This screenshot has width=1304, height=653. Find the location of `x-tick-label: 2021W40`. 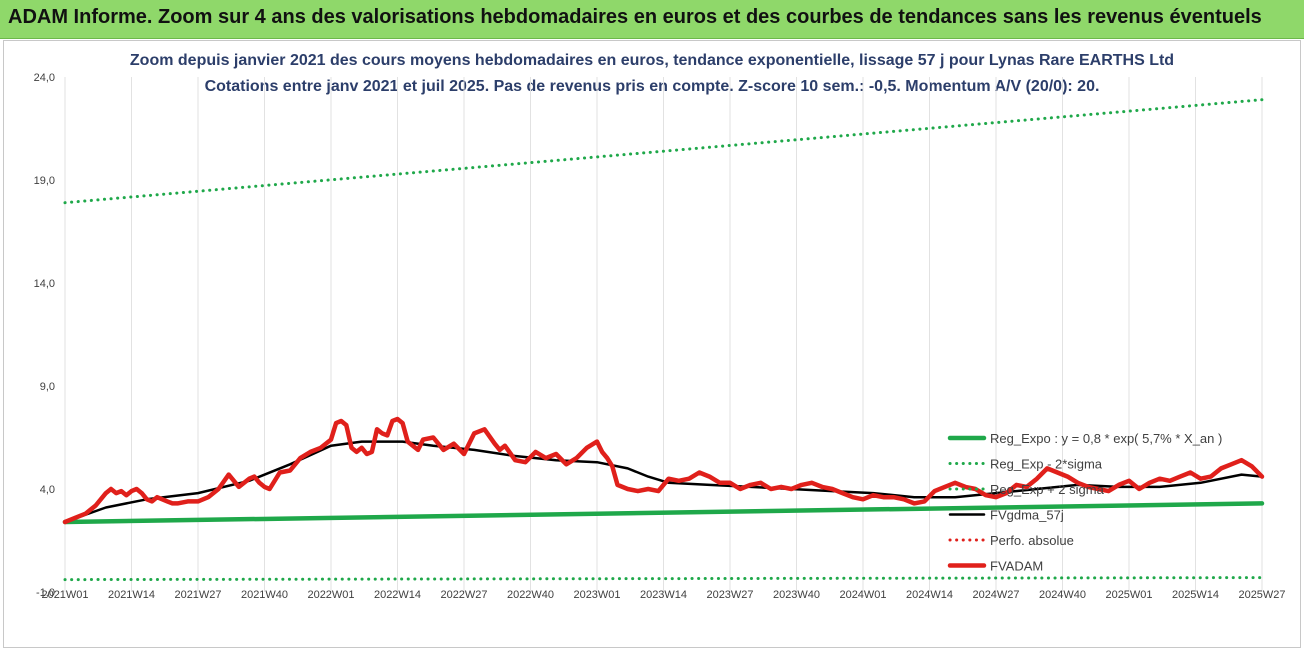

x-tick-label: 2021W40 is located at coordinates (264, 595).